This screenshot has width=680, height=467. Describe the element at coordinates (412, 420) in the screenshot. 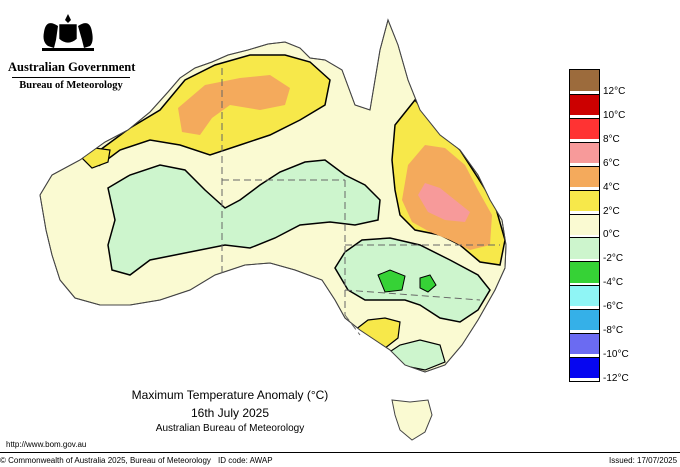

I see `tasmania` at that location.